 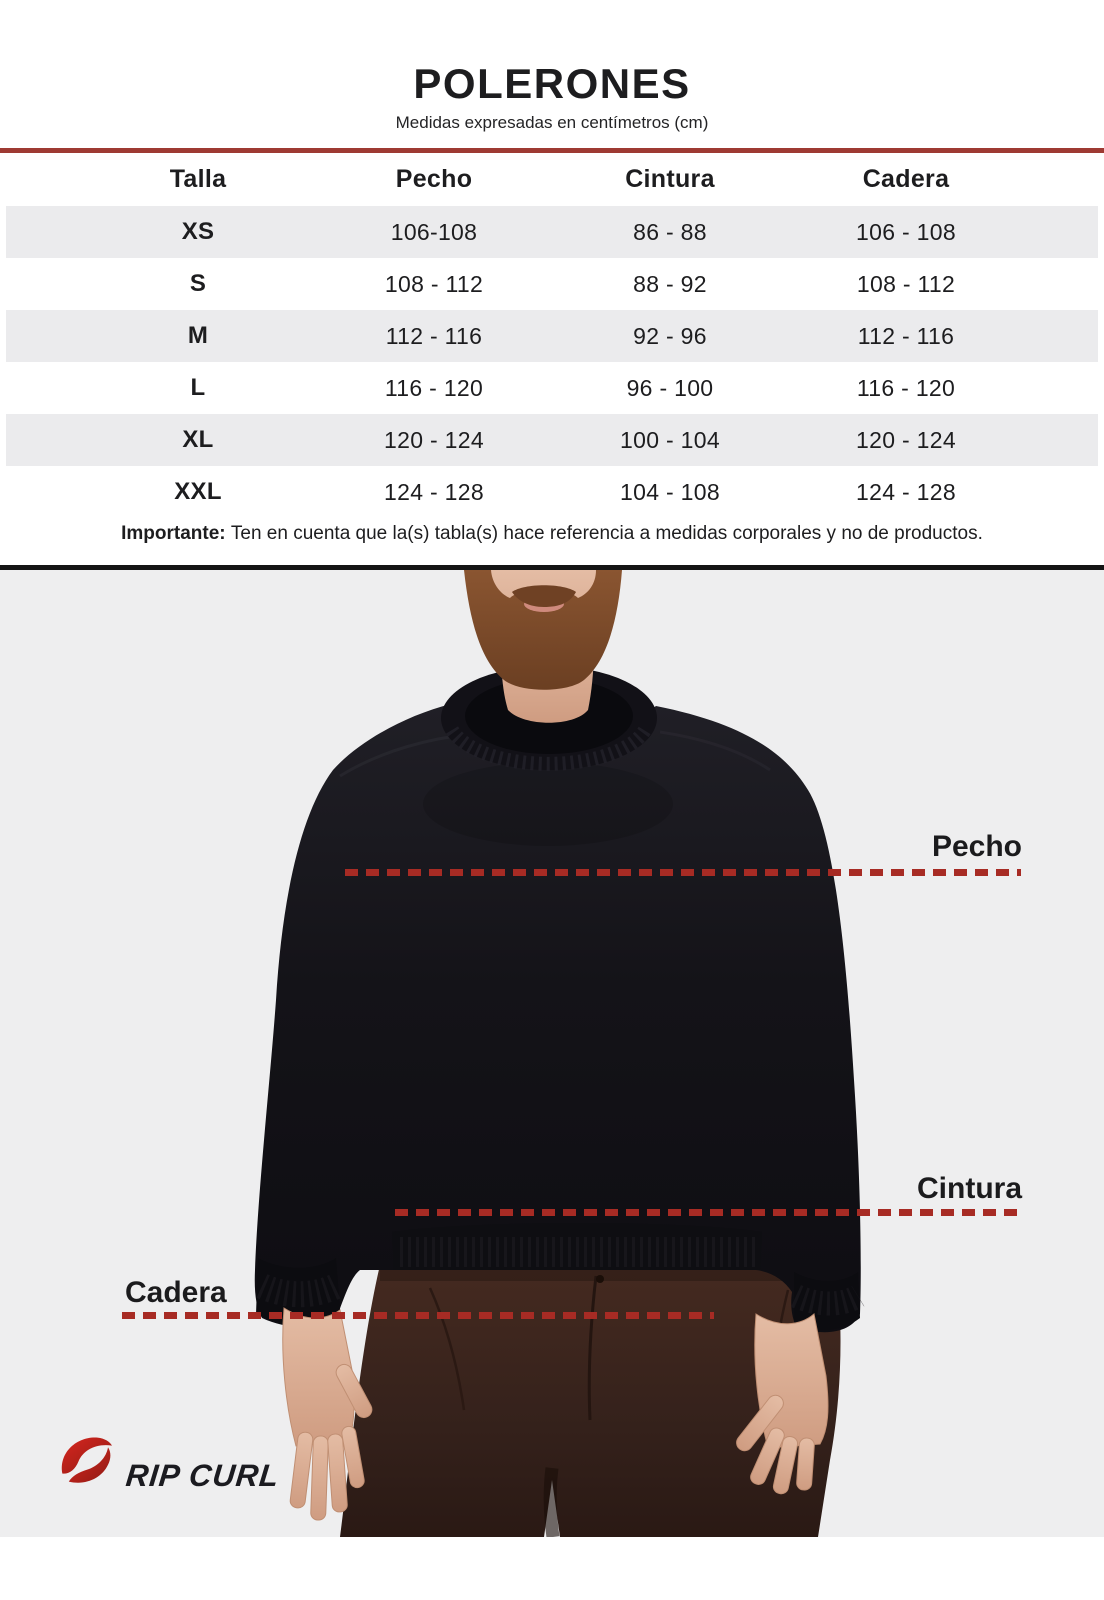 I want to click on brand-logo: RIP CURL, so click(x=169, y=1464).